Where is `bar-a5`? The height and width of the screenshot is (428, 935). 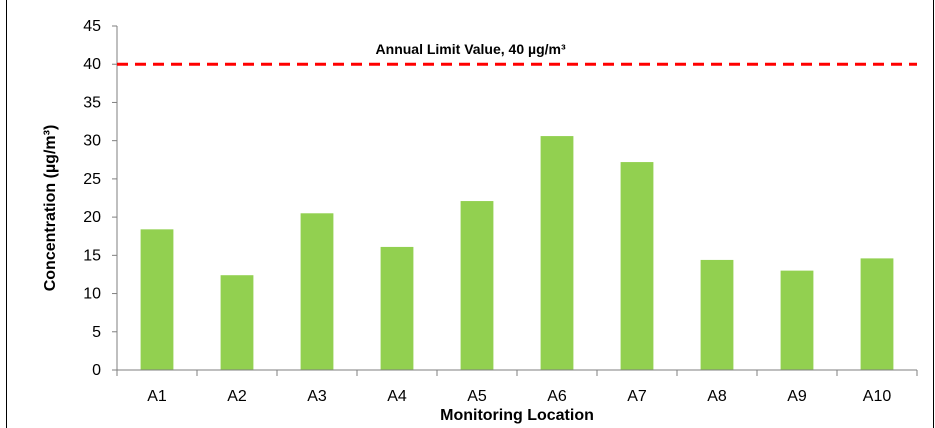 bar-a5 is located at coordinates (477, 285).